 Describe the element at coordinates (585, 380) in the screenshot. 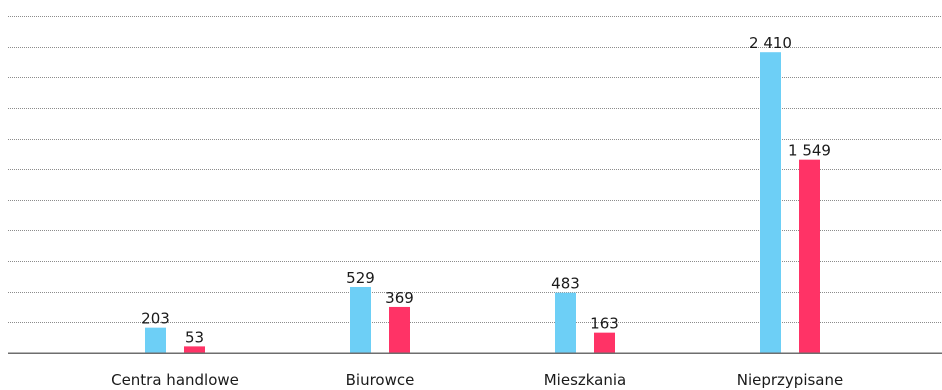

I see `x-tick-label: Mieszkania` at that location.